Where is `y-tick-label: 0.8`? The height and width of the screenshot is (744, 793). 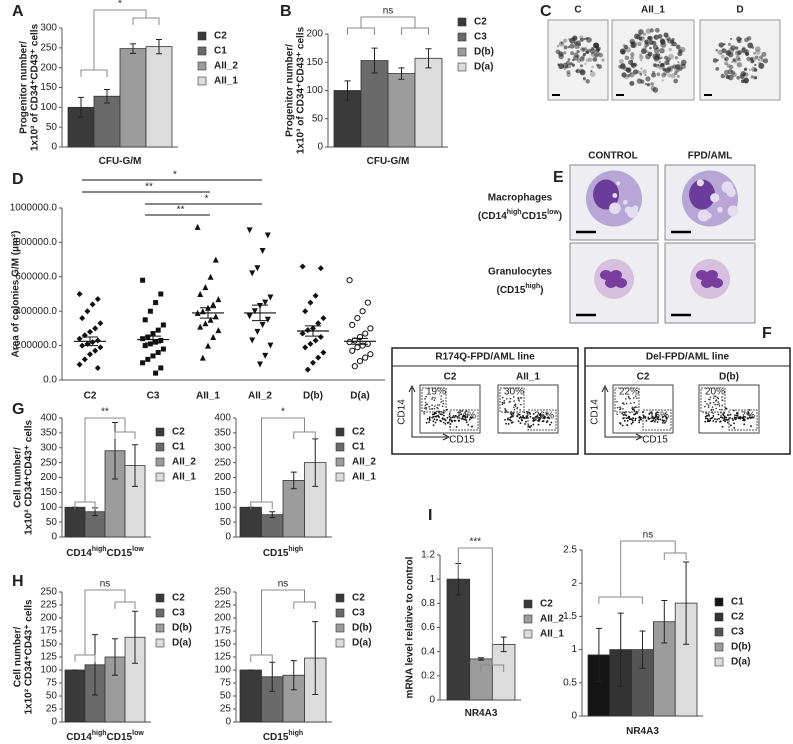
y-tick-label: 0.8 is located at coordinates (428, 603).